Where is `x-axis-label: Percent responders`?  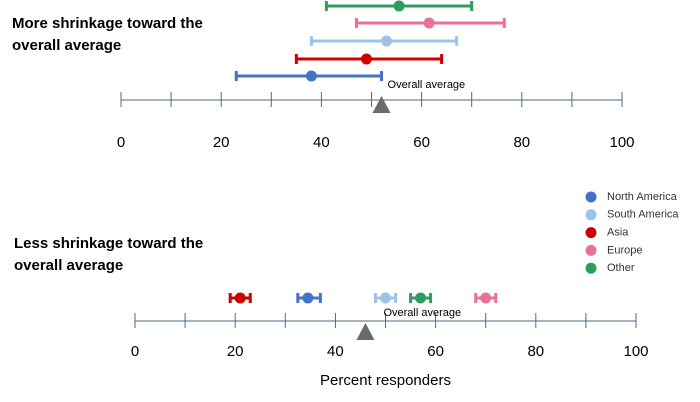 x-axis-label: Percent responders is located at coordinates (385, 380).